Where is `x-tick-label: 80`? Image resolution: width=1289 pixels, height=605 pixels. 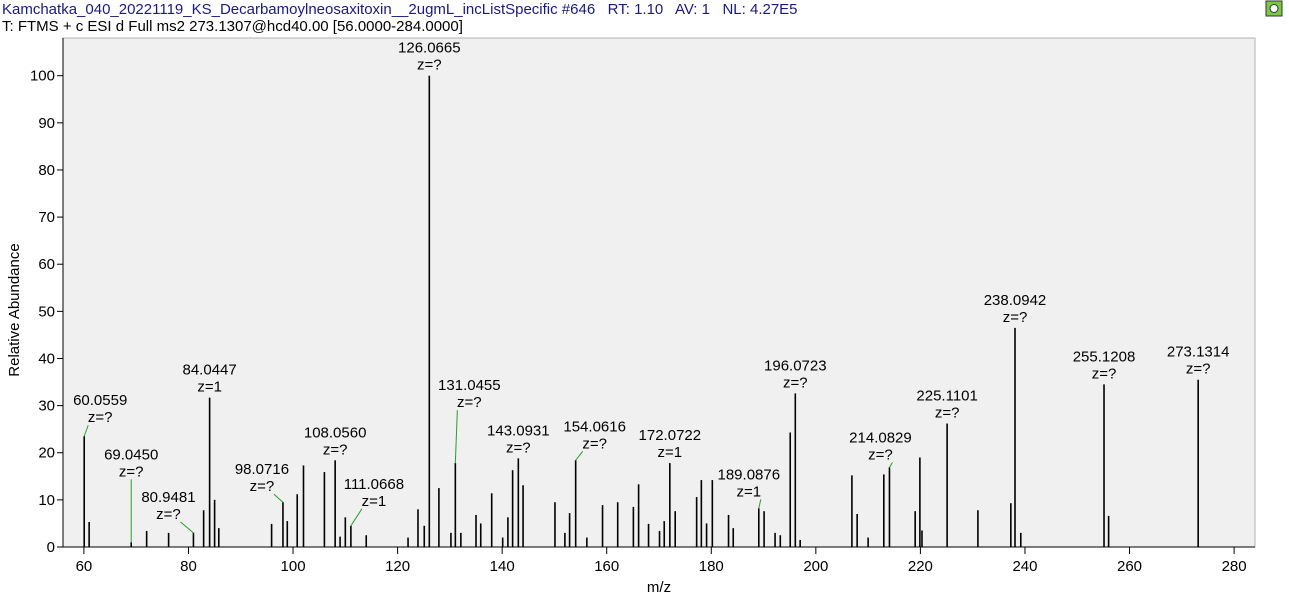 x-tick-label: 80 is located at coordinates (188, 566).